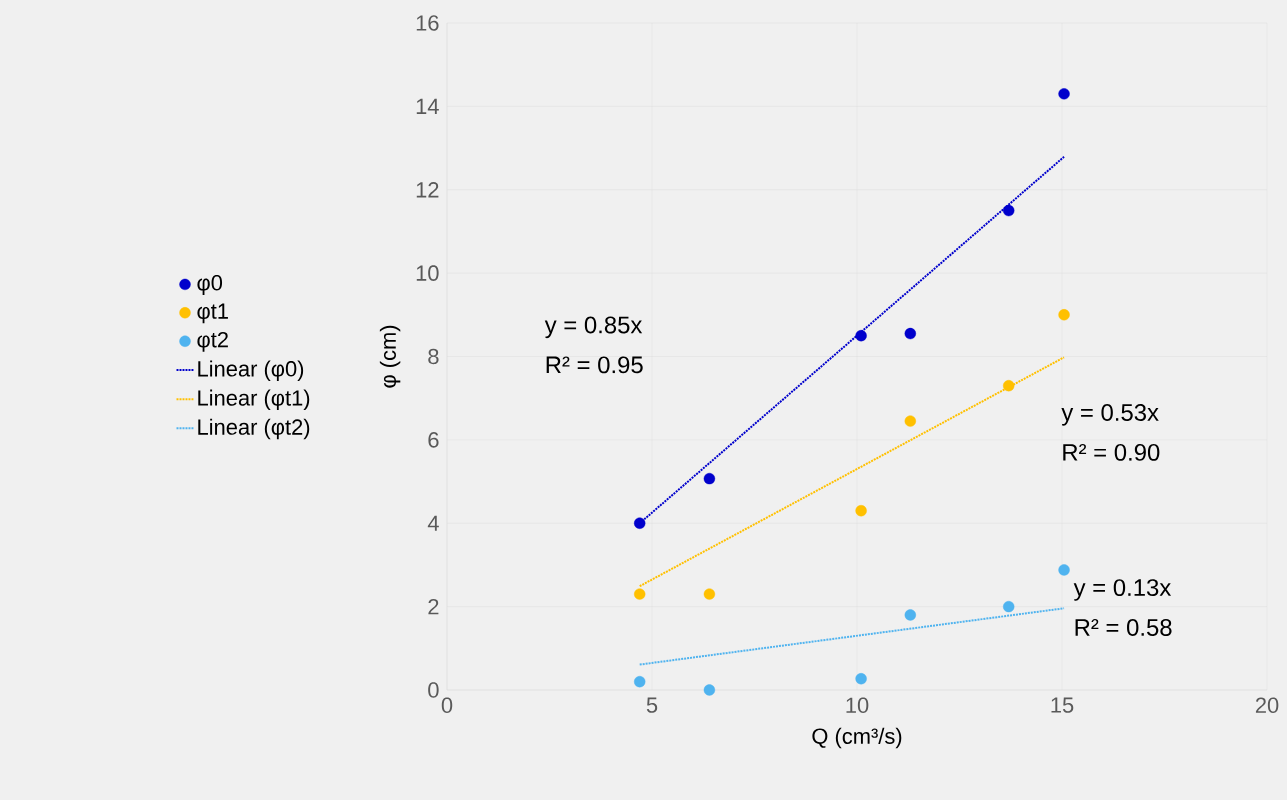 This screenshot has height=800, width=1287. What do you see at coordinates (1111, 452) in the screenshot?
I see `annotation: R² = 0.90` at bounding box center [1111, 452].